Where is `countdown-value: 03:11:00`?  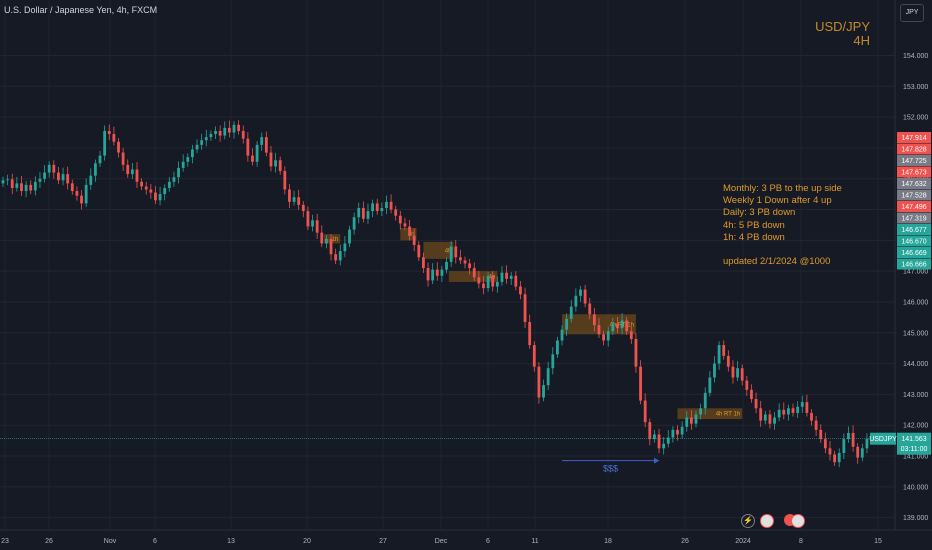 countdown-value: 03:11:00 is located at coordinates (914, 449).